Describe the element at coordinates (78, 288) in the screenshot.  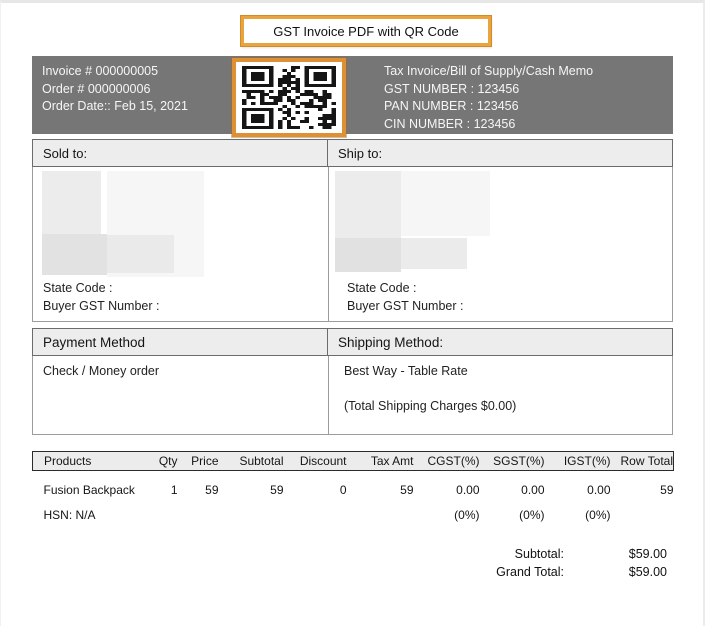
I see `sold-to-state-code: State Code :` at that location.